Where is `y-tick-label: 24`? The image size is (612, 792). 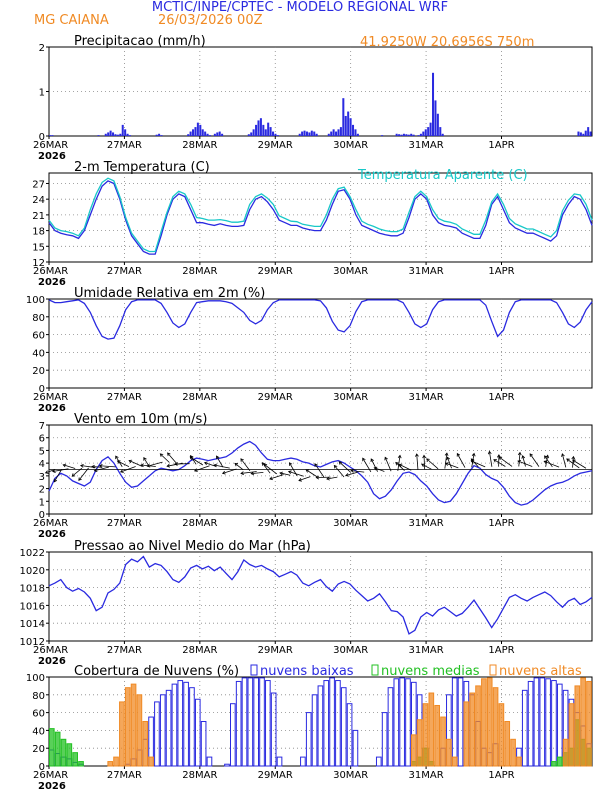 y-tick-label: 24 is located at coordinates (38, 200).